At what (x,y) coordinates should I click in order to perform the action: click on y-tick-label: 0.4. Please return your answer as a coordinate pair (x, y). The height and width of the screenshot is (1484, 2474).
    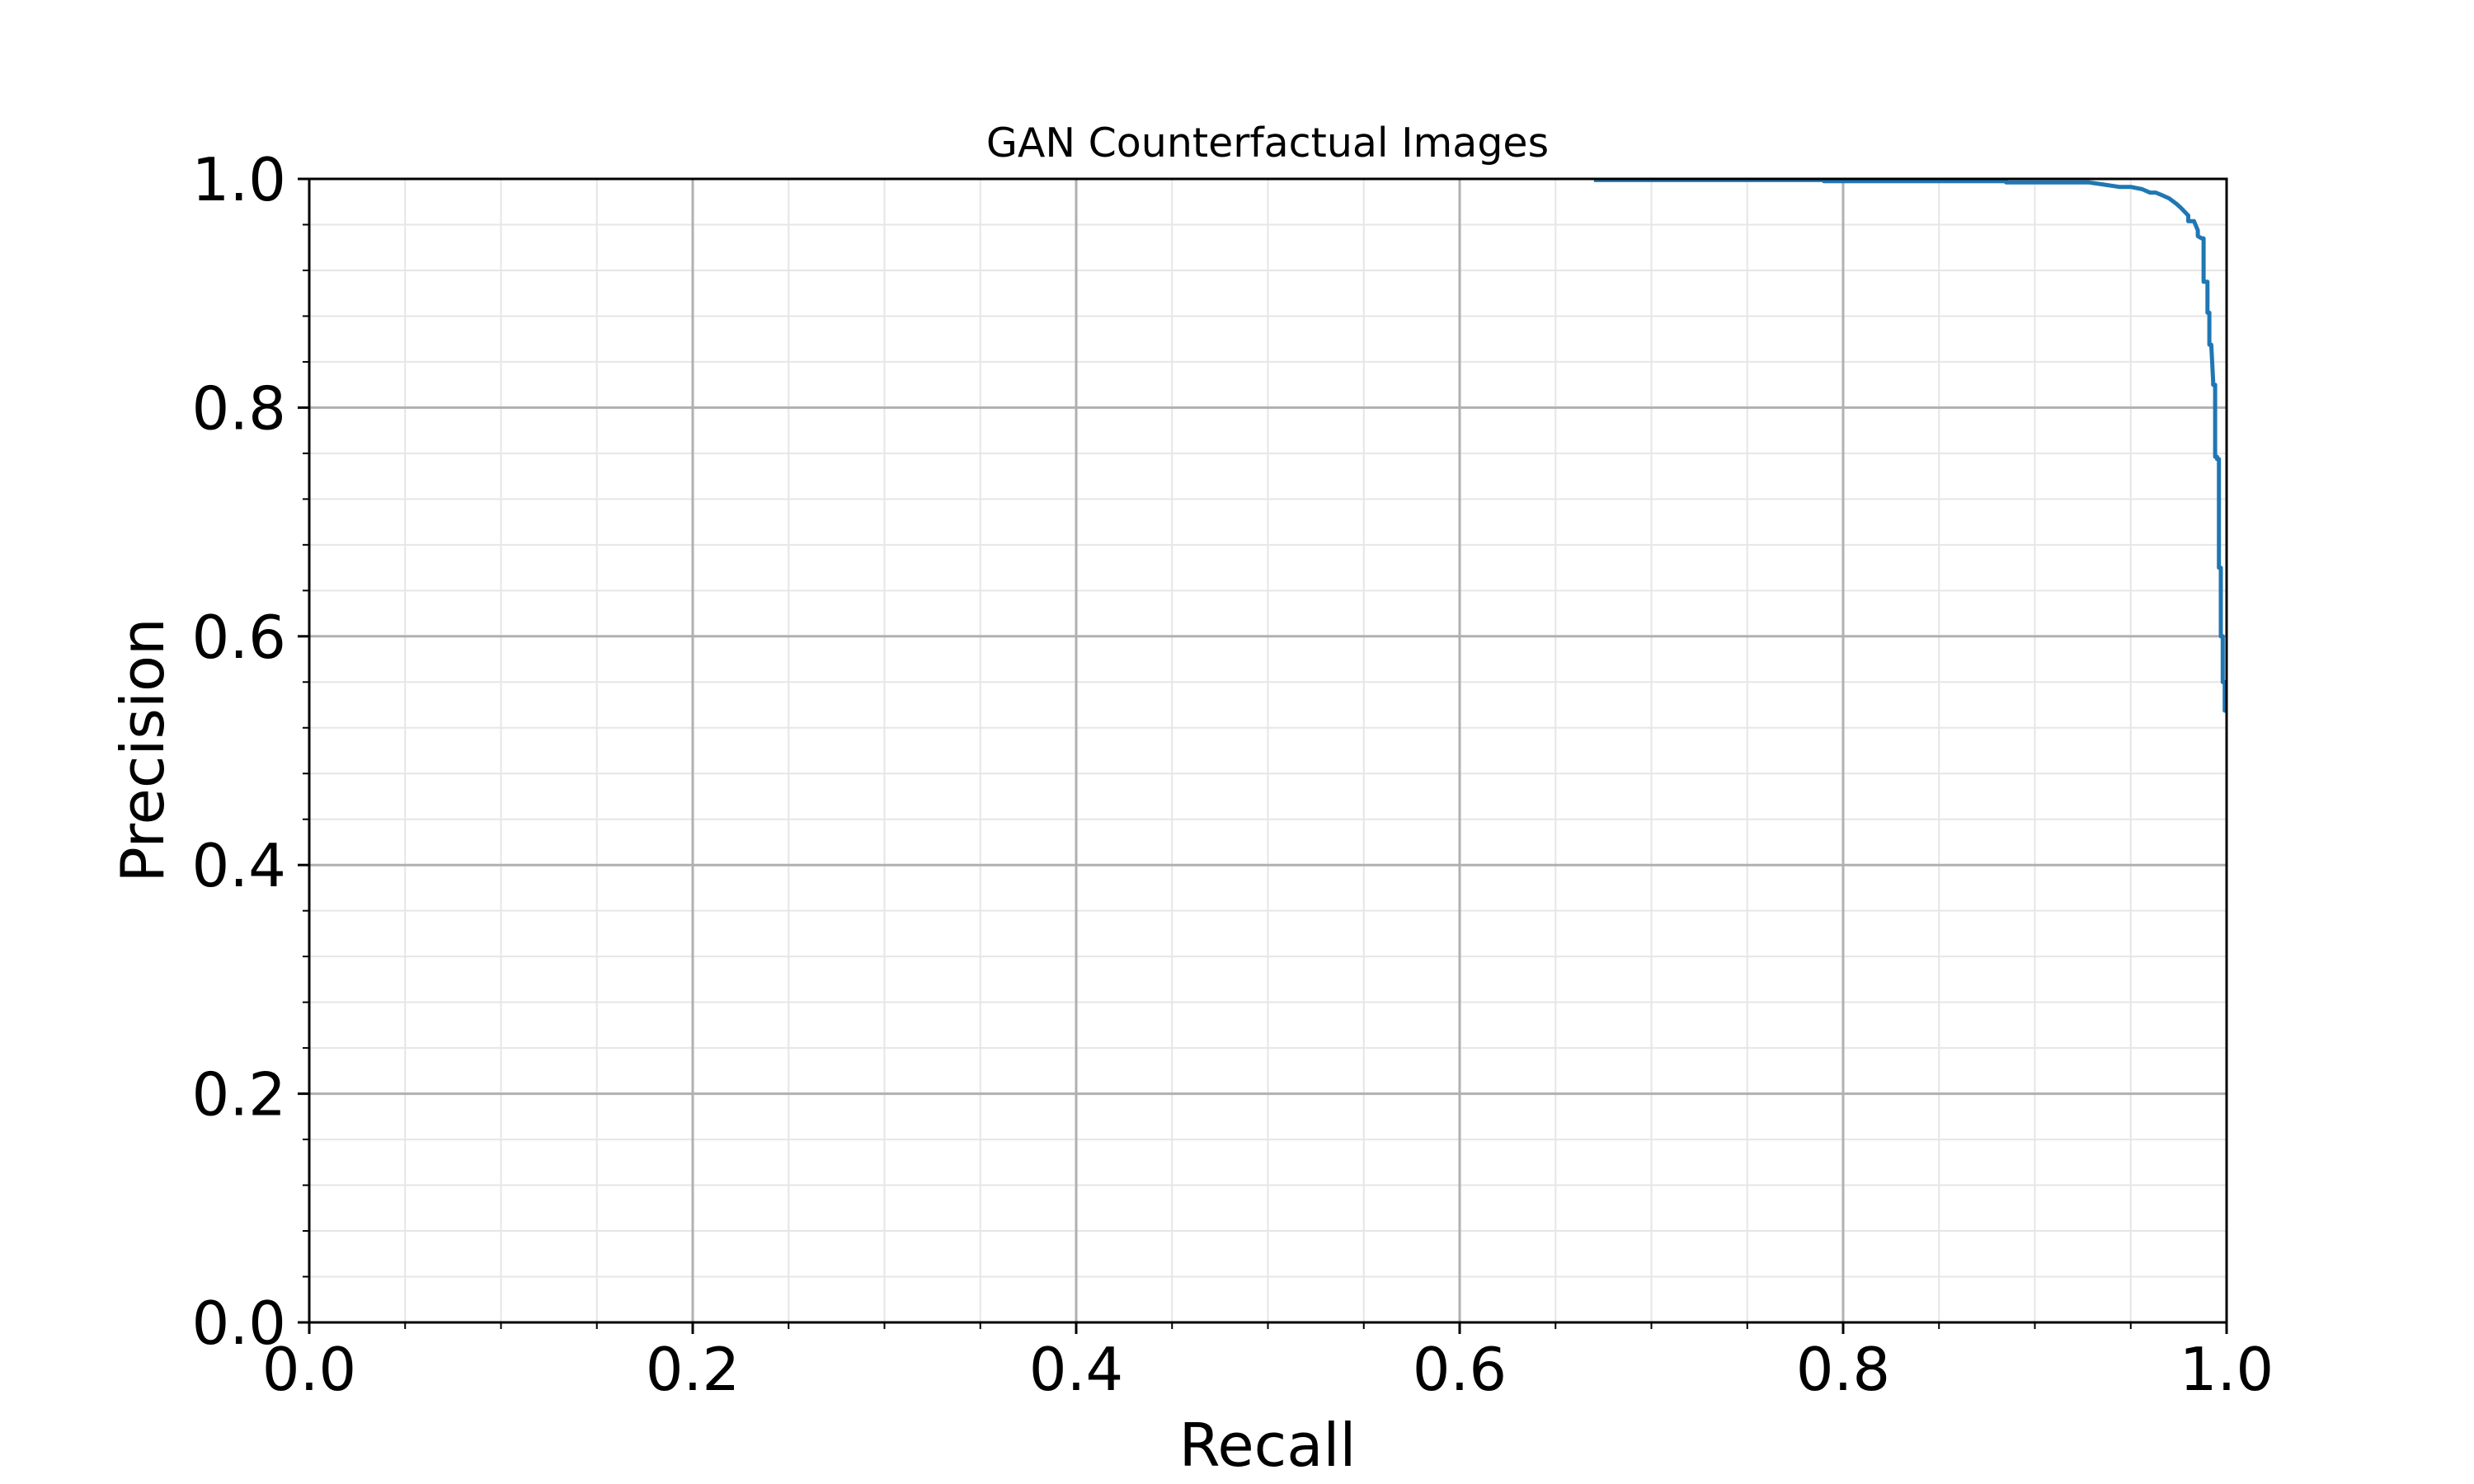
    Looking at the image, I should click on (238, 865).